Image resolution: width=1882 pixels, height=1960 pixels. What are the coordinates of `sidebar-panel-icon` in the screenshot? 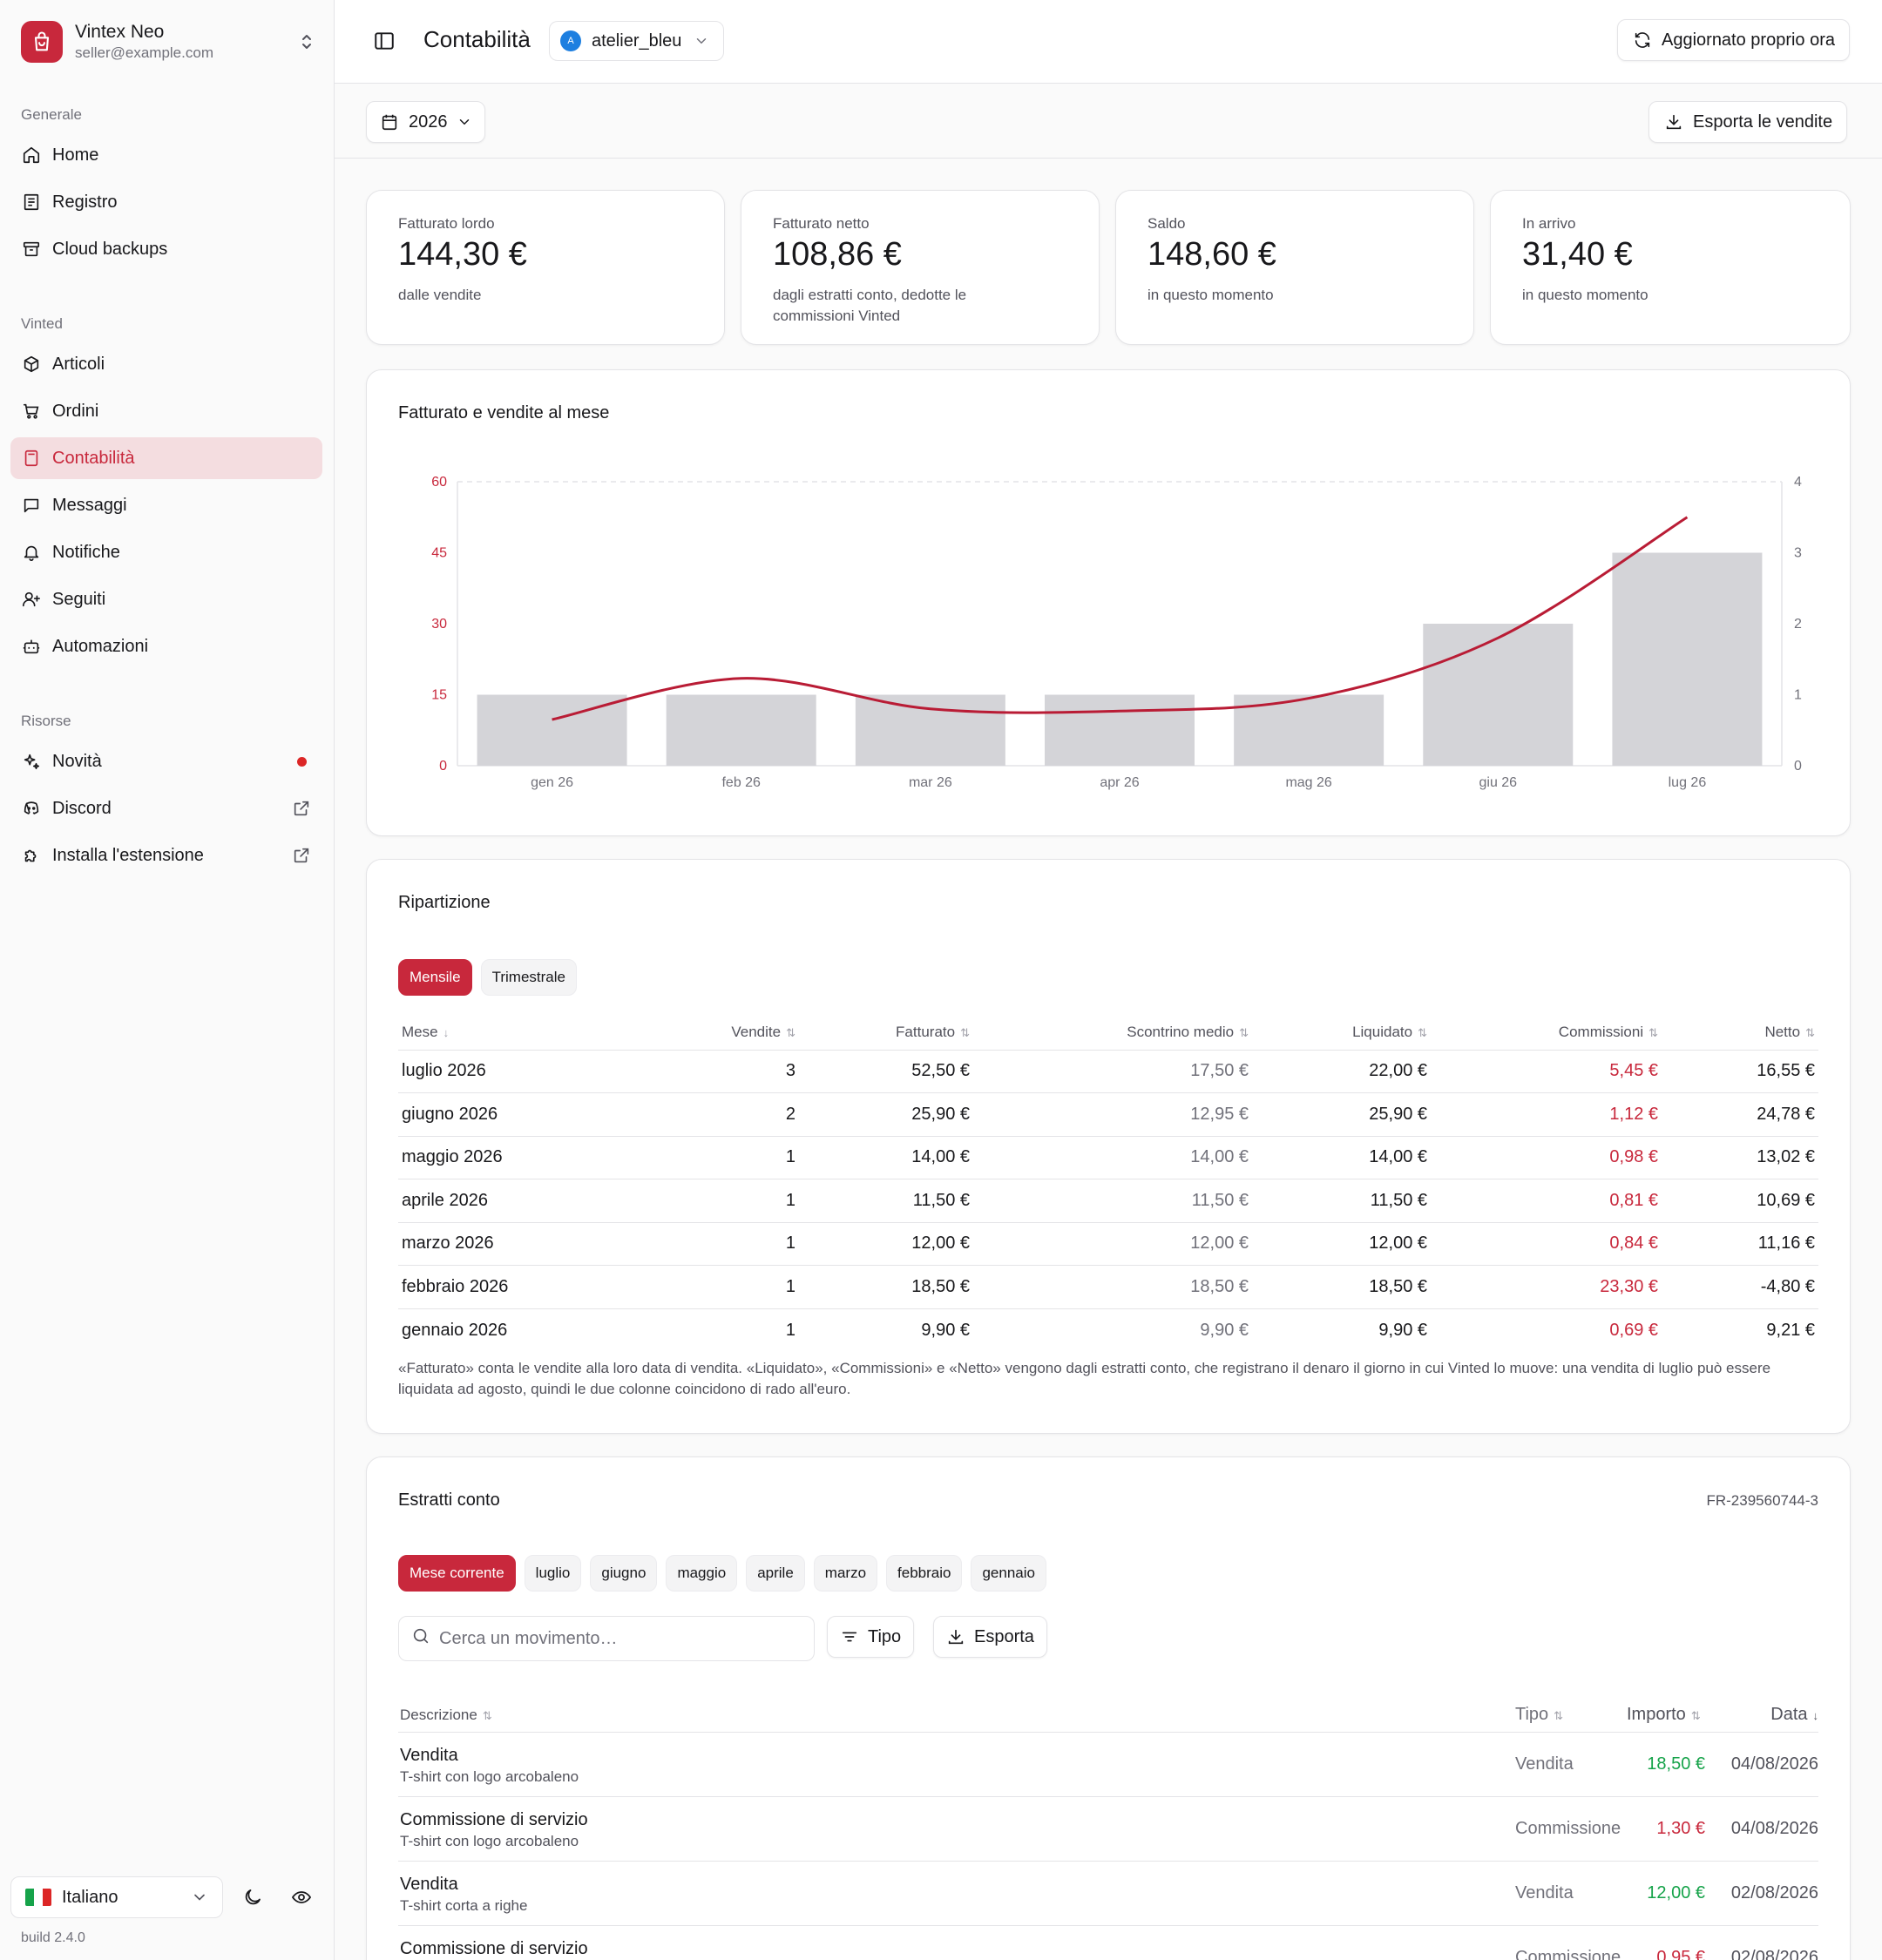 It's located at (385, 41).